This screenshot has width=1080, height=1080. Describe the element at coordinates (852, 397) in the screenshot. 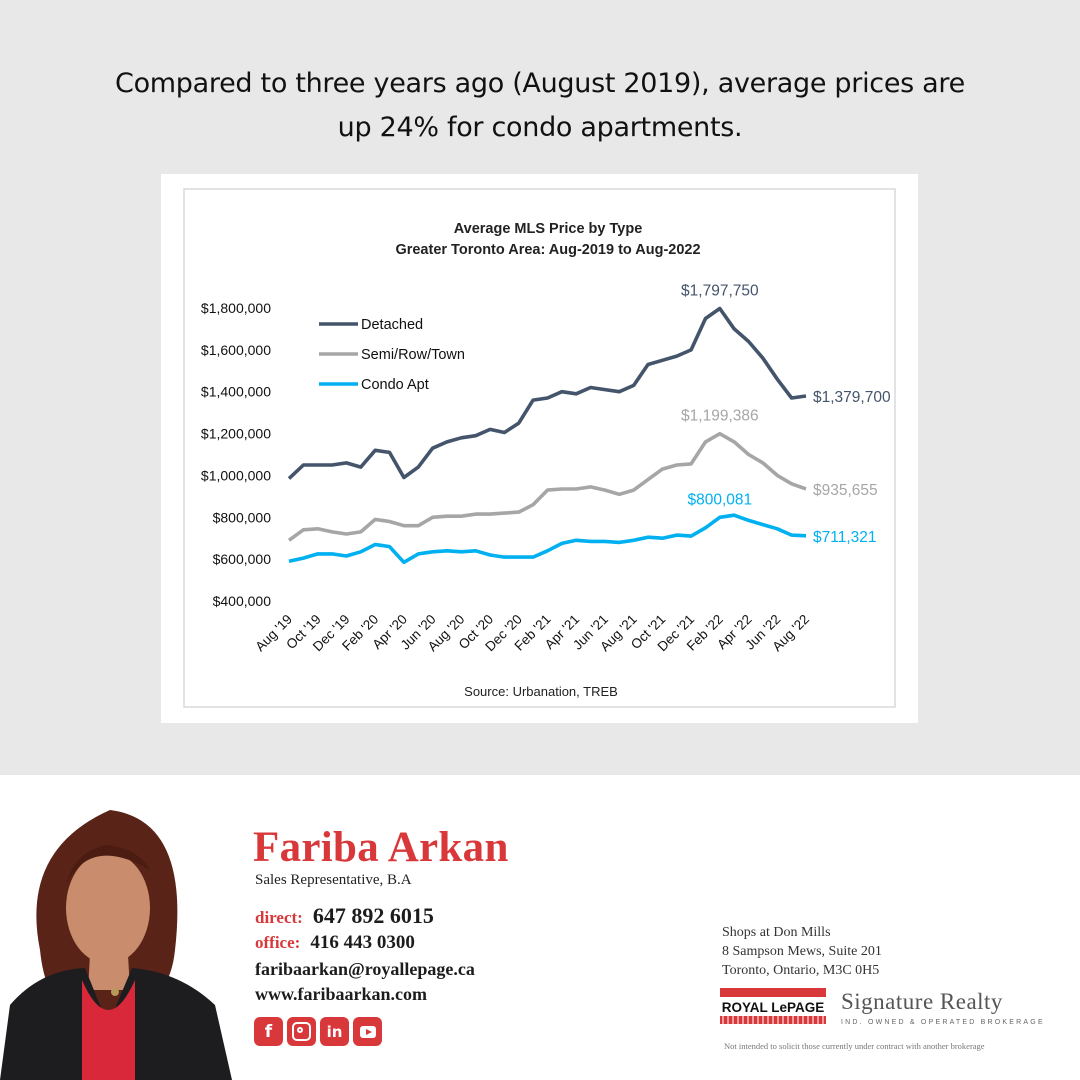

I see `data-label: $1,379,700` at that location.